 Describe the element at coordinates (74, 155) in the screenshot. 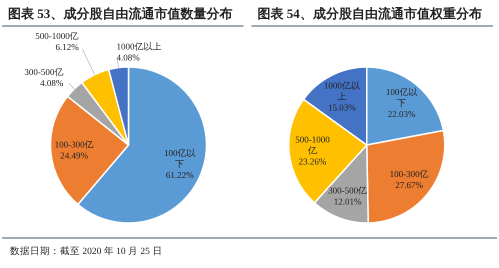

I see `data-label: 24.49%` at that location.